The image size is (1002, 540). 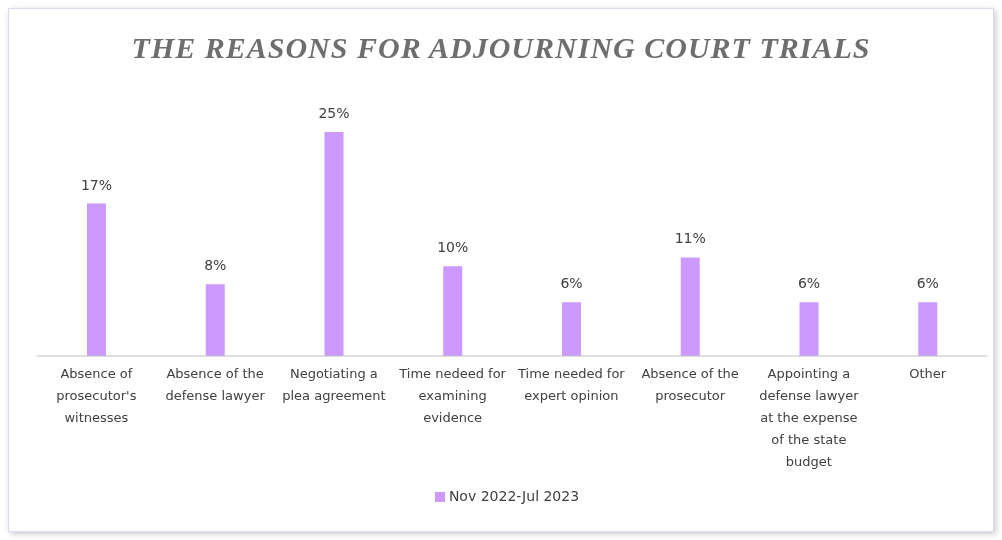 What do you see at coordinates (501, 48) in the screenshot?
I see `chart-title: THE REASONS FOR ADJOURNING COURT TRIALS` at bounding box center [501, 48].